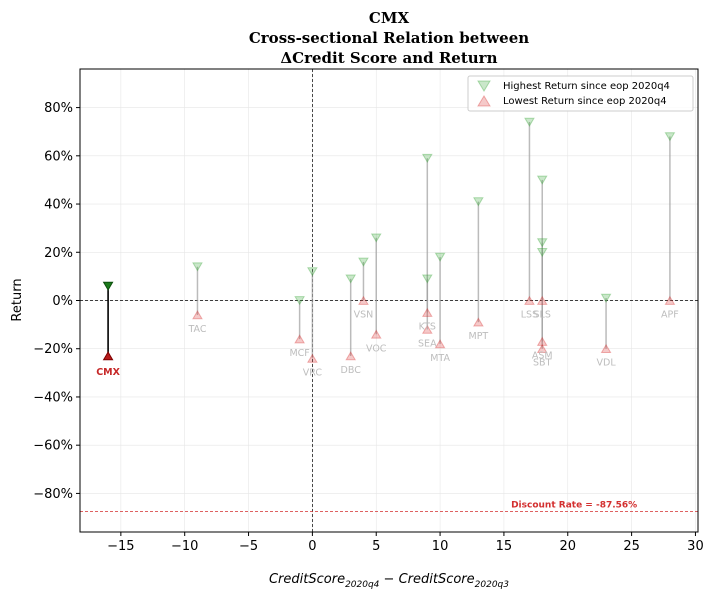 This screenshot has width=715, height=599. Describe the element at coordinates (529, 315) in the screenshot. I see `point-label: LSS` at that location.